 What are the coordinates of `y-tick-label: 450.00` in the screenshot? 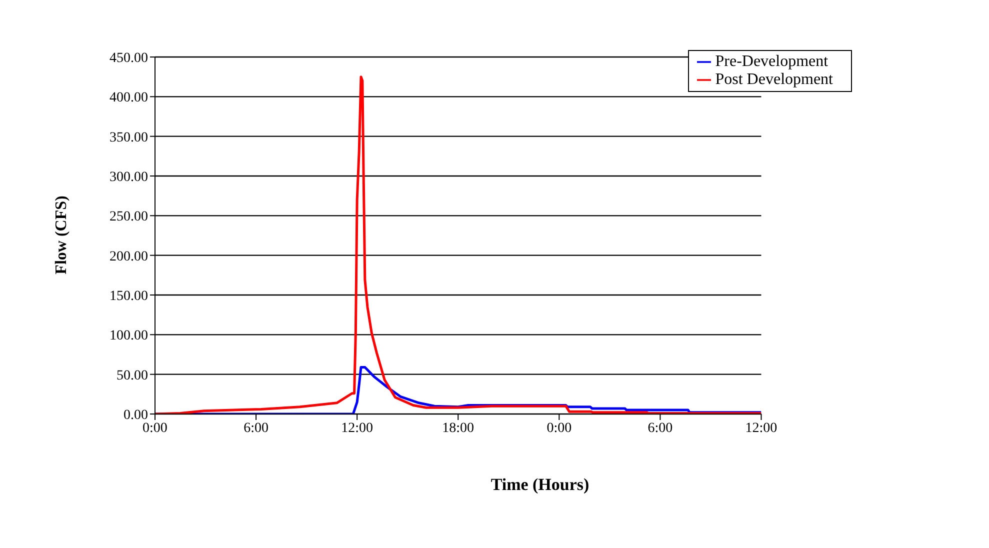 It's located at (129, 58).